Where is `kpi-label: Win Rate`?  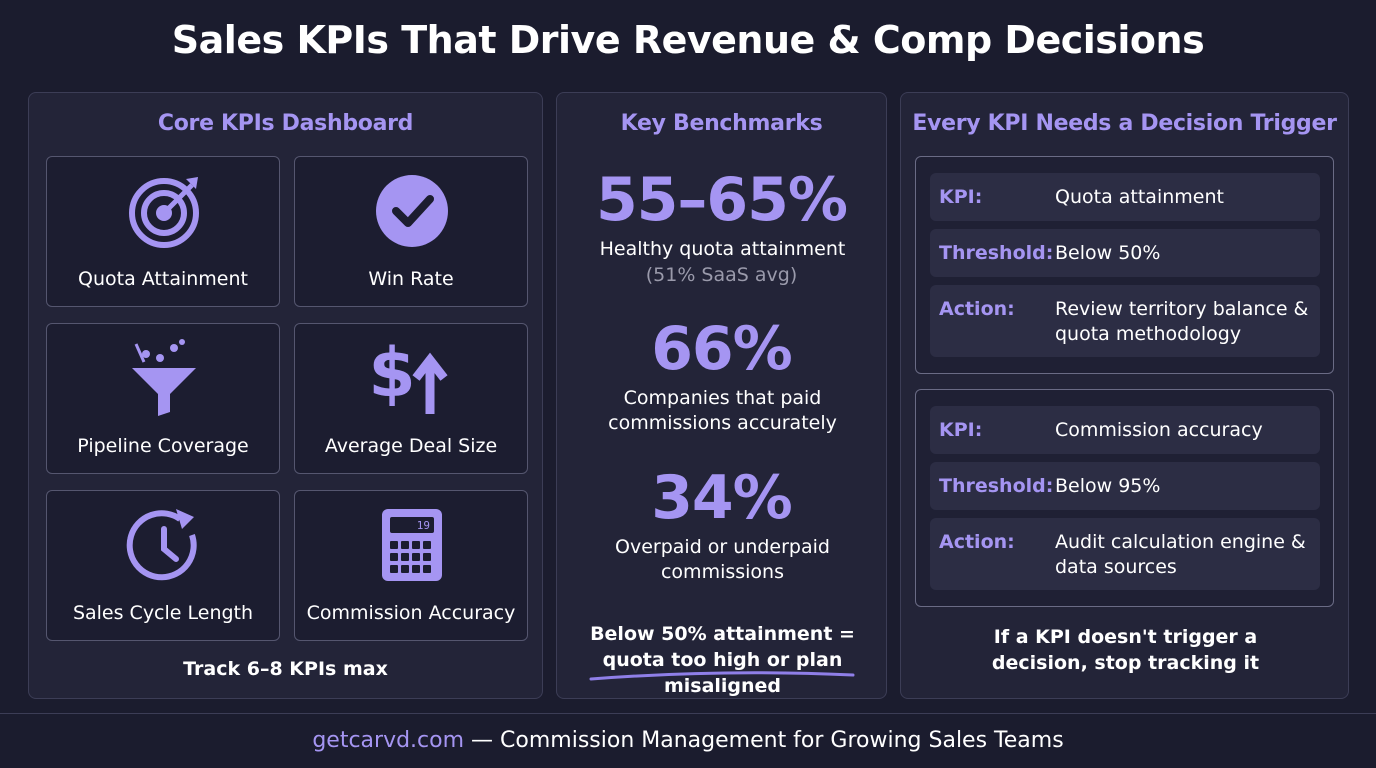 kpi-label: Win Rate is located at coordinates (411, 279).